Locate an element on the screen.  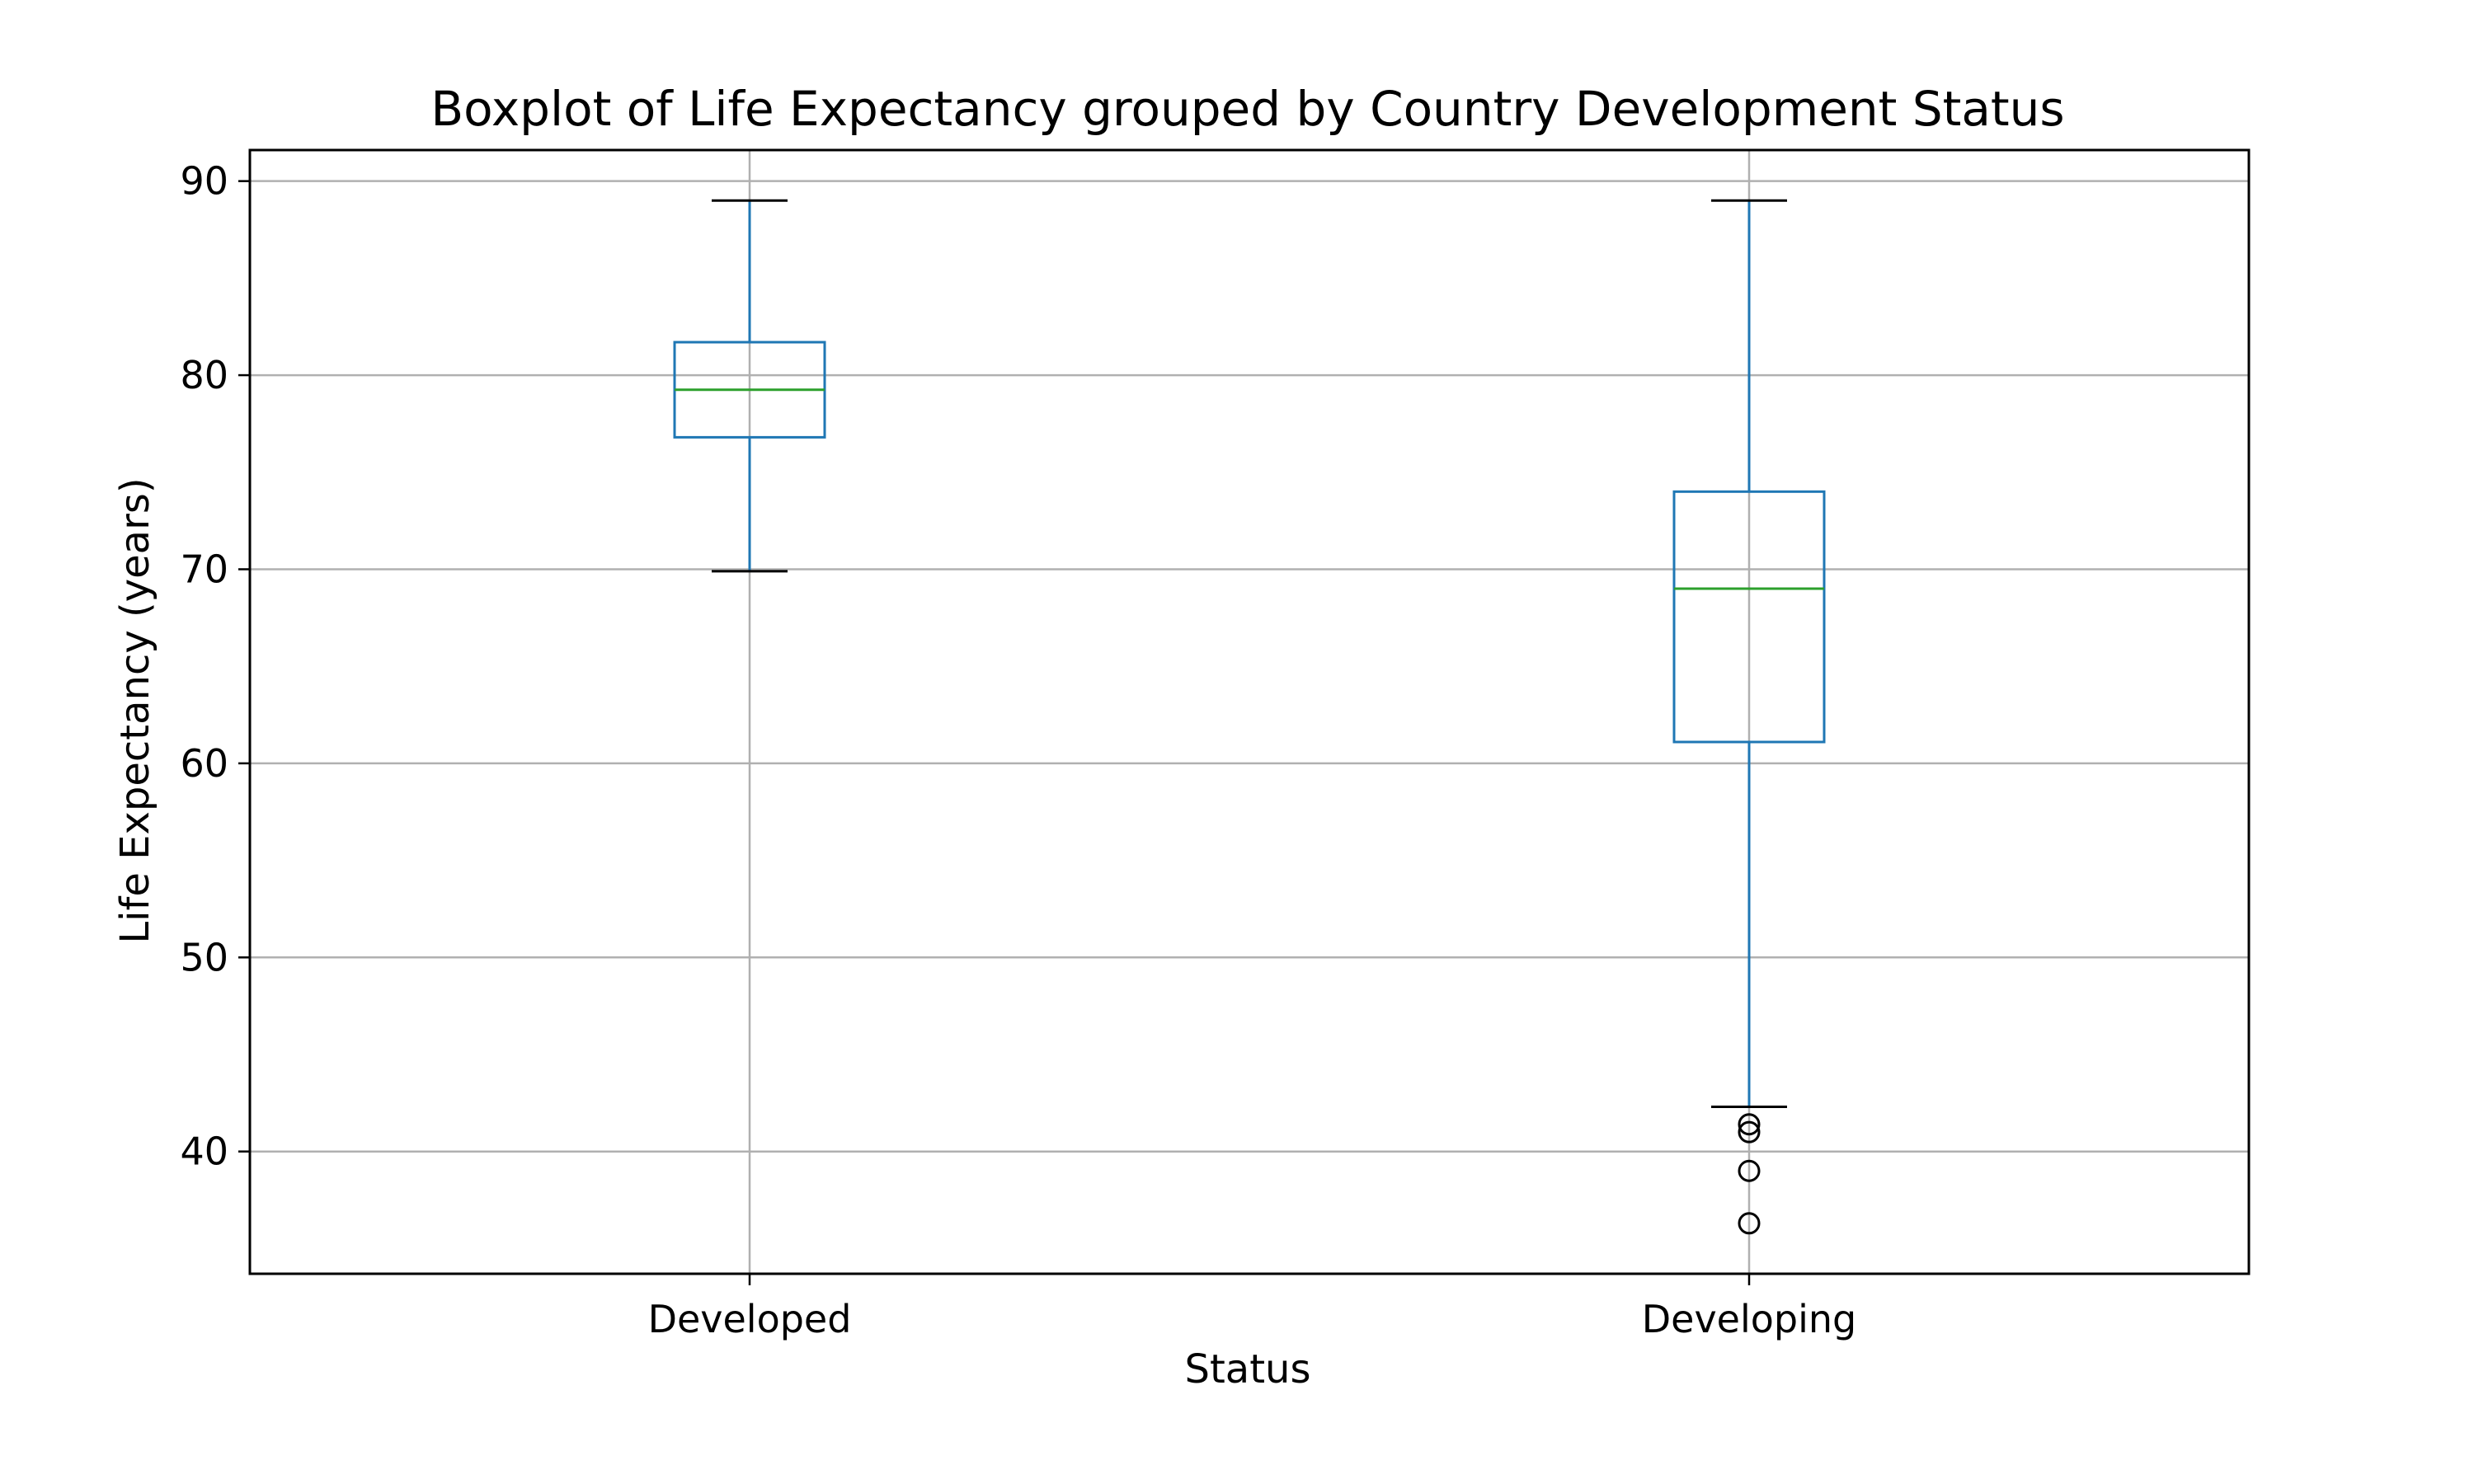
y-tick-label: 40 is located at coordinates (204, 1151).